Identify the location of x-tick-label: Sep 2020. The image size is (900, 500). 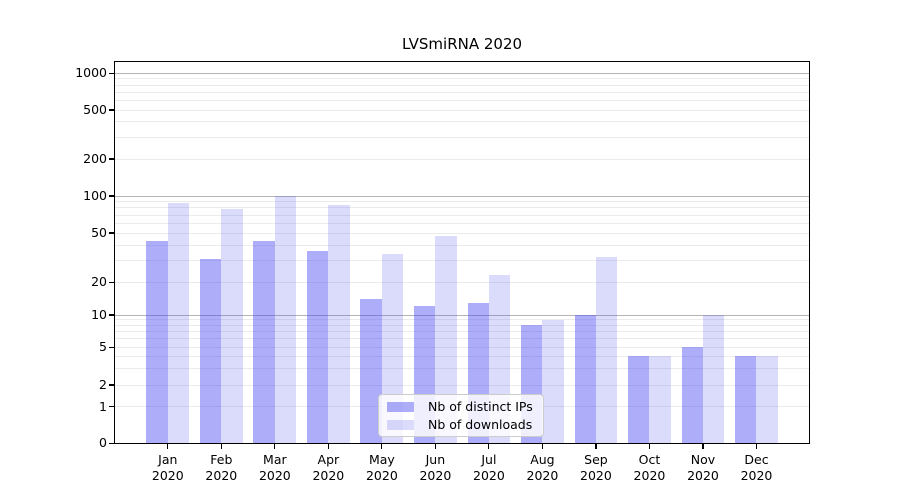
(596, 467).